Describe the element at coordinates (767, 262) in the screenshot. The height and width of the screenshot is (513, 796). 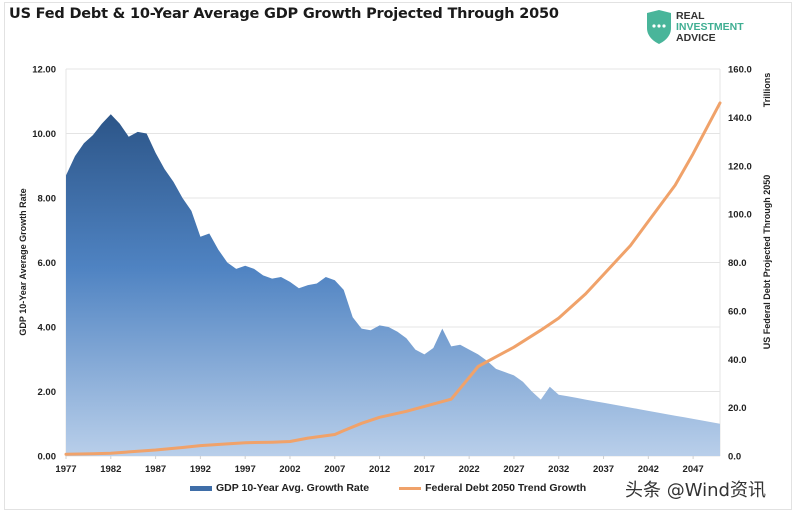
I see `y-axis-right-title: US Federal Debt Projected Through 2050` at that location.